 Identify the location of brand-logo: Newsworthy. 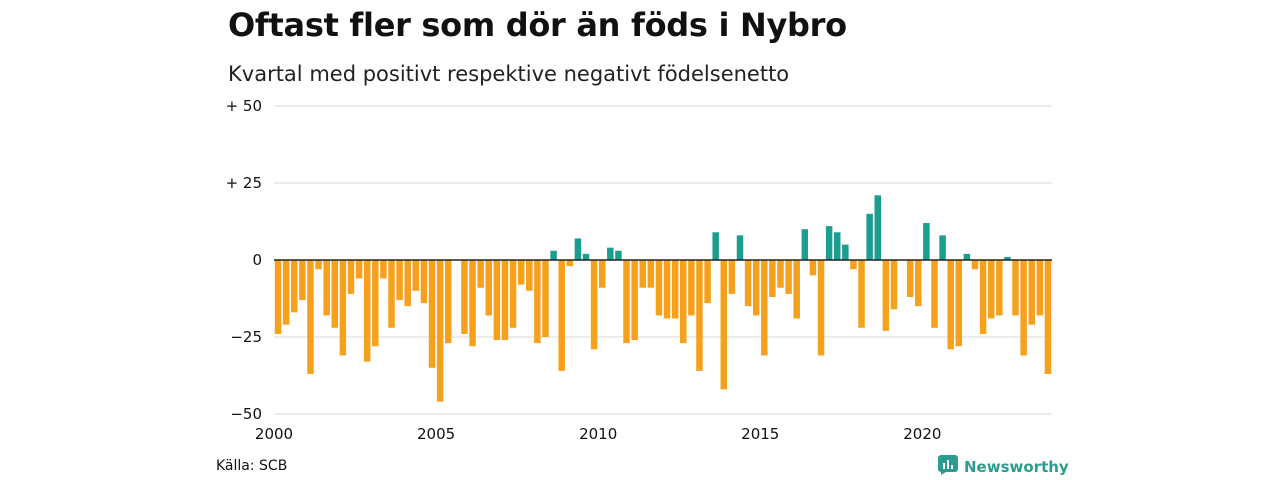
(1003, 467).